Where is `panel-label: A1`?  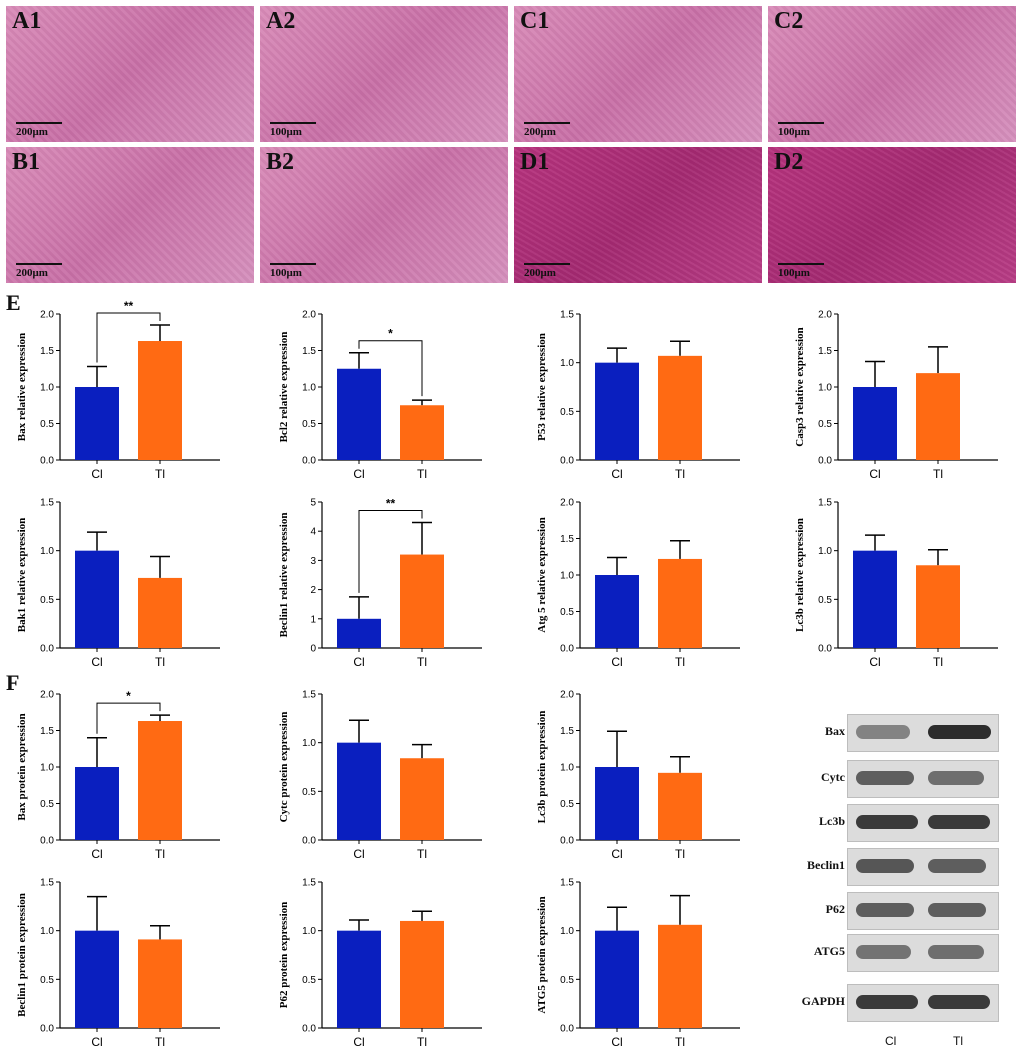 panel-label: A1 is located at coordinates (27, 21).